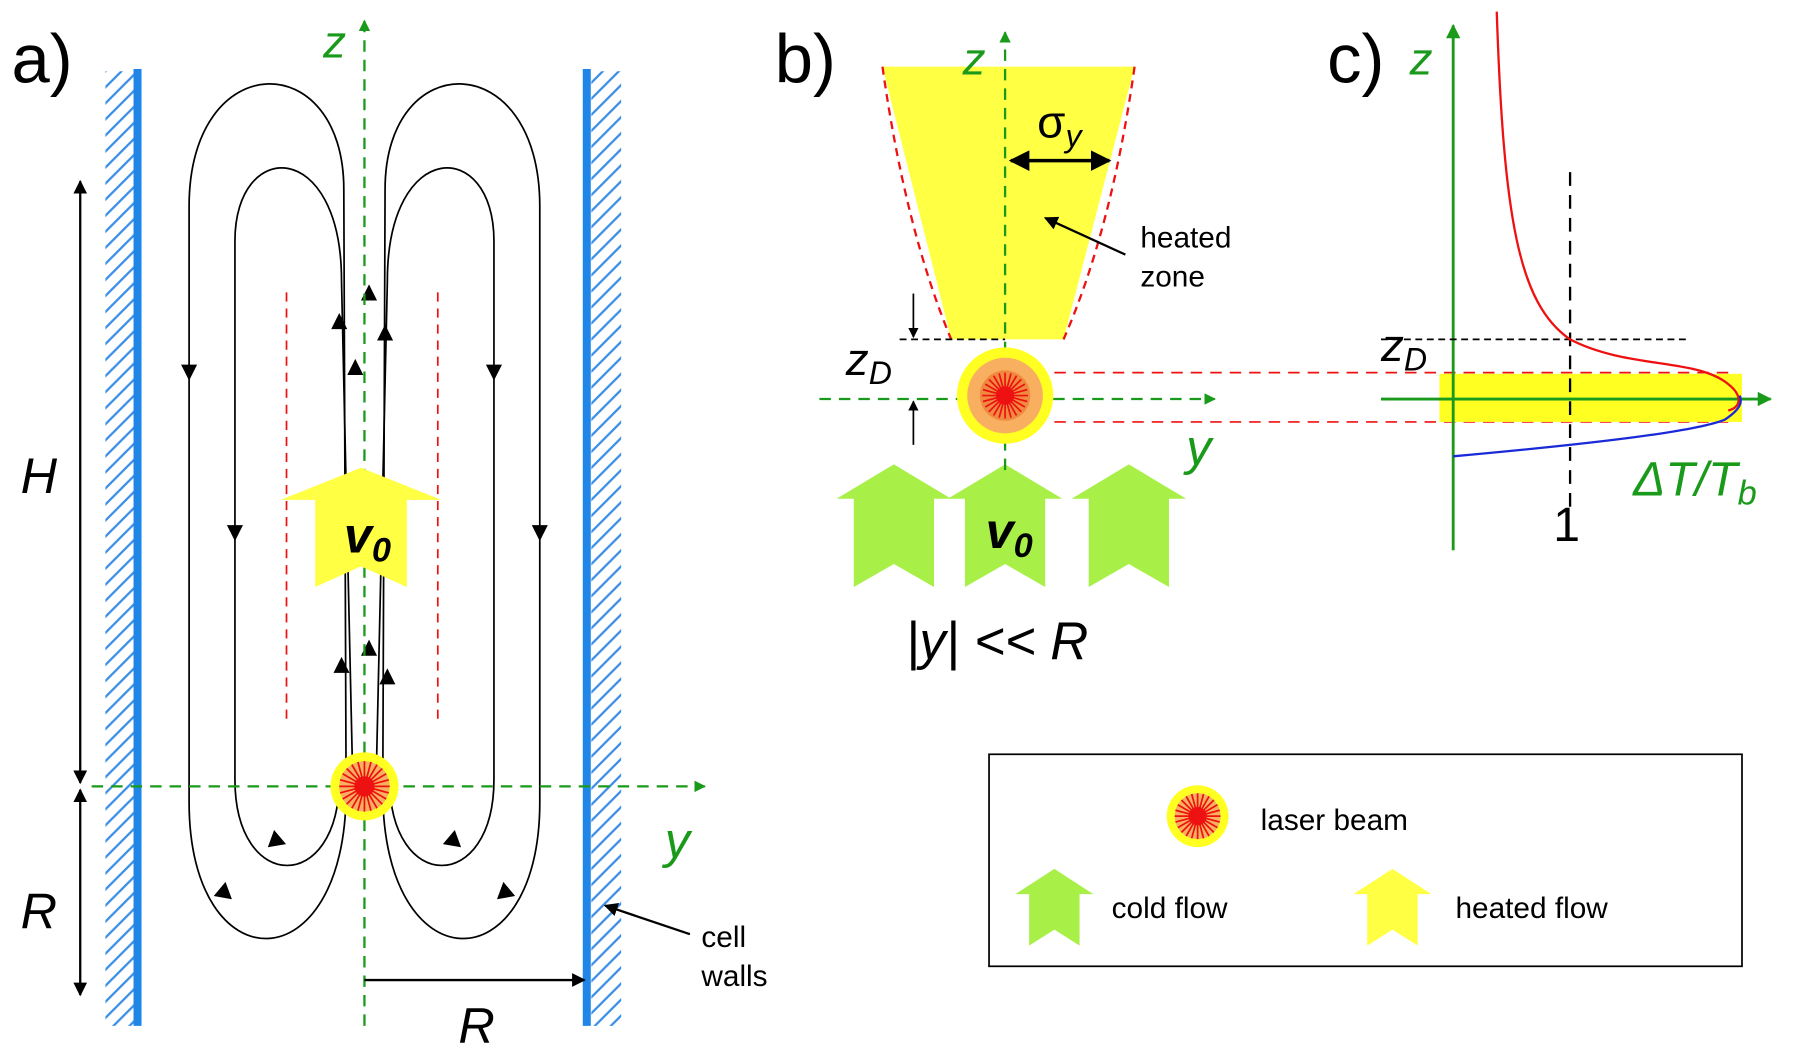 This screenshot has width=1797, height=1049. What do you see at coordinates (41, 59) in the screenshot?
I see `panel-label: a)` at bounding box center [41, 59].